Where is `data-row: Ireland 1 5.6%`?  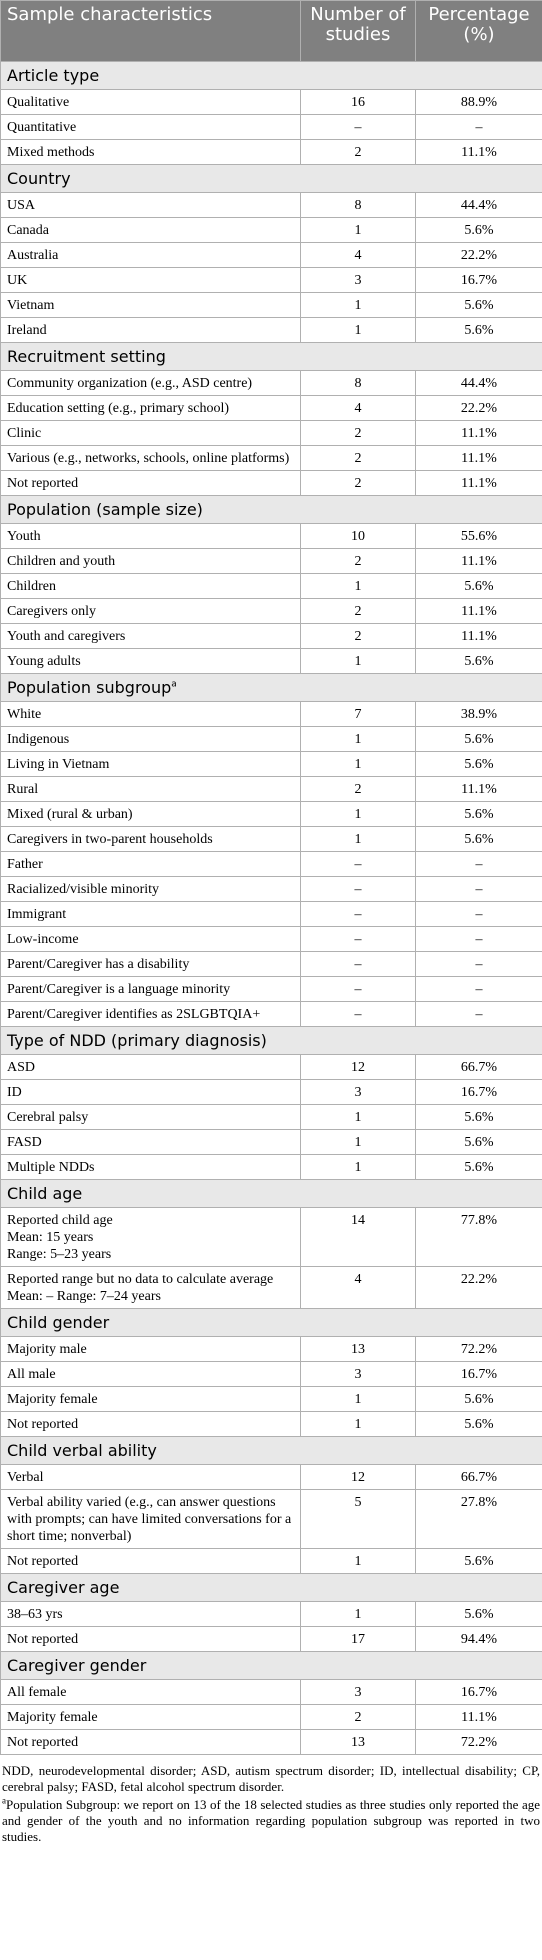
data-row: Ireland 1 5.6% is located at coordinates (271, 330).